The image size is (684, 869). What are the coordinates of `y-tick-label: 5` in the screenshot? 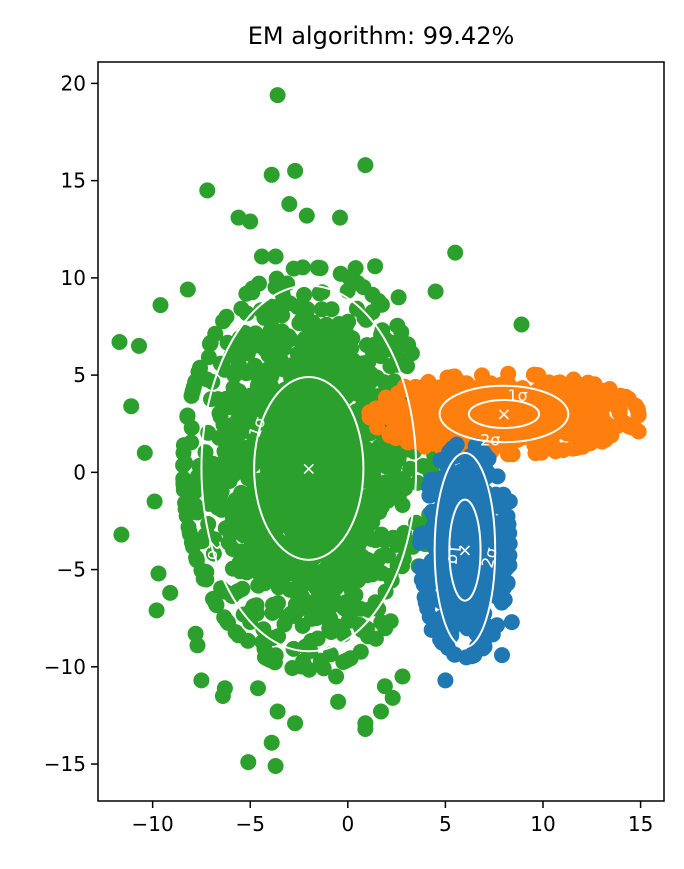 It's located at (79, 375).